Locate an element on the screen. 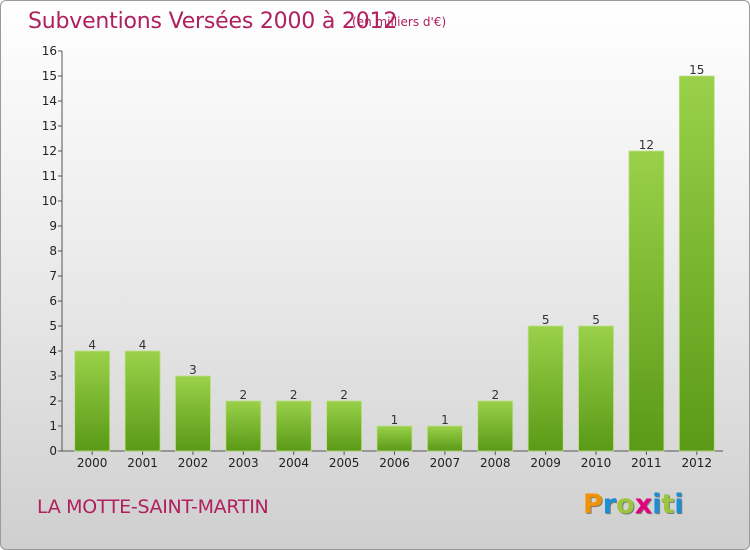  x-tick-label: 2002 is located at coordinates (193, 463).